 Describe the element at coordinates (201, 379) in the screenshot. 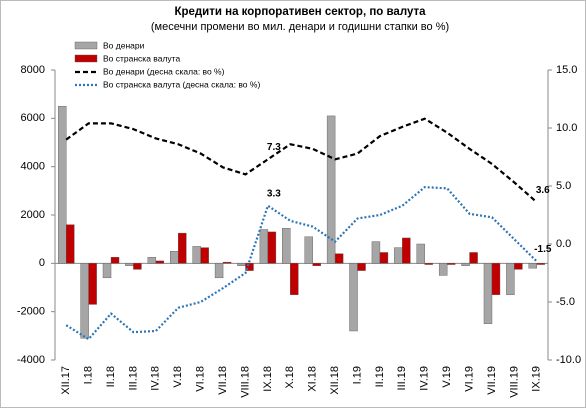

I see `x-tick-label: VI.18` at that location.